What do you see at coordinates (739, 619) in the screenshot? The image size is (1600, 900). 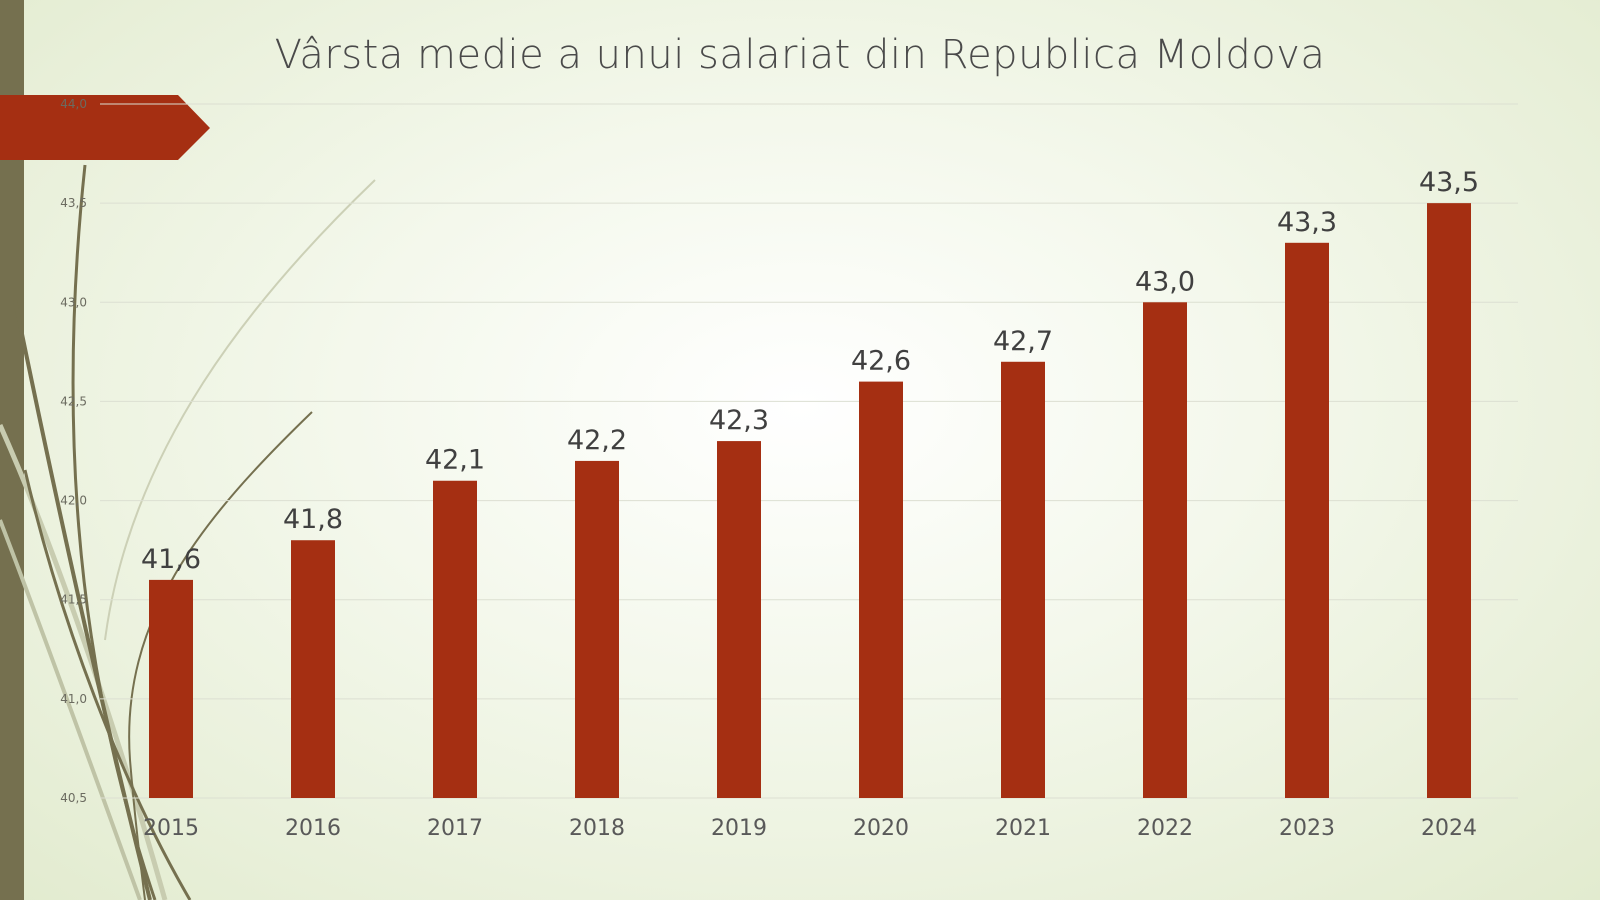 I see `bar-2019` at bounding box center [739, 619].